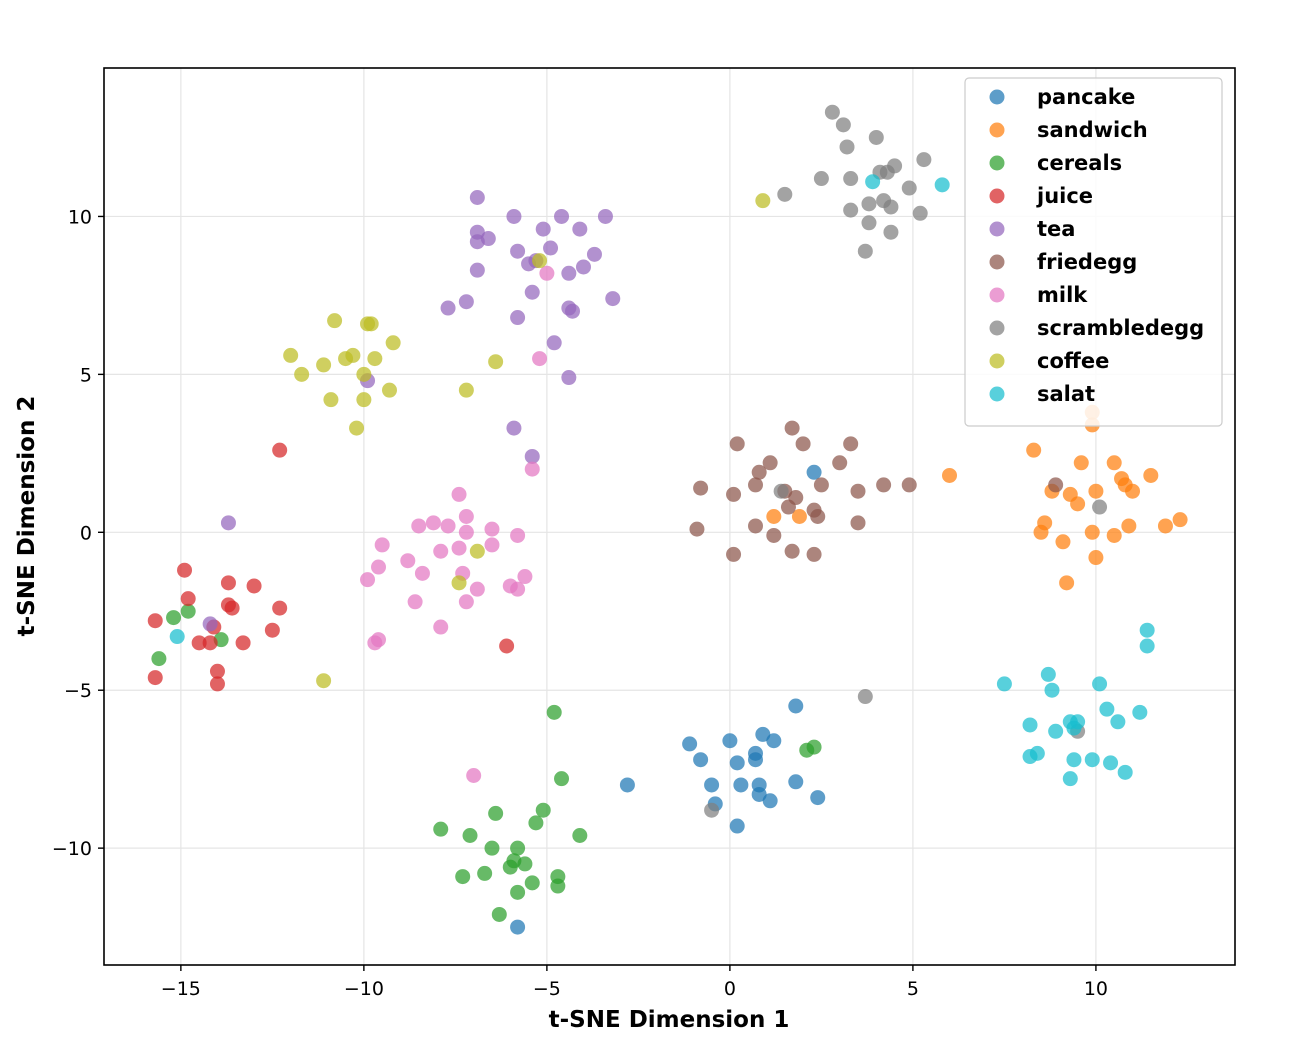  Describe the element at coordinates (997, 328) in the screenshot. I see `legend-marker-scrambledegg` at that location.